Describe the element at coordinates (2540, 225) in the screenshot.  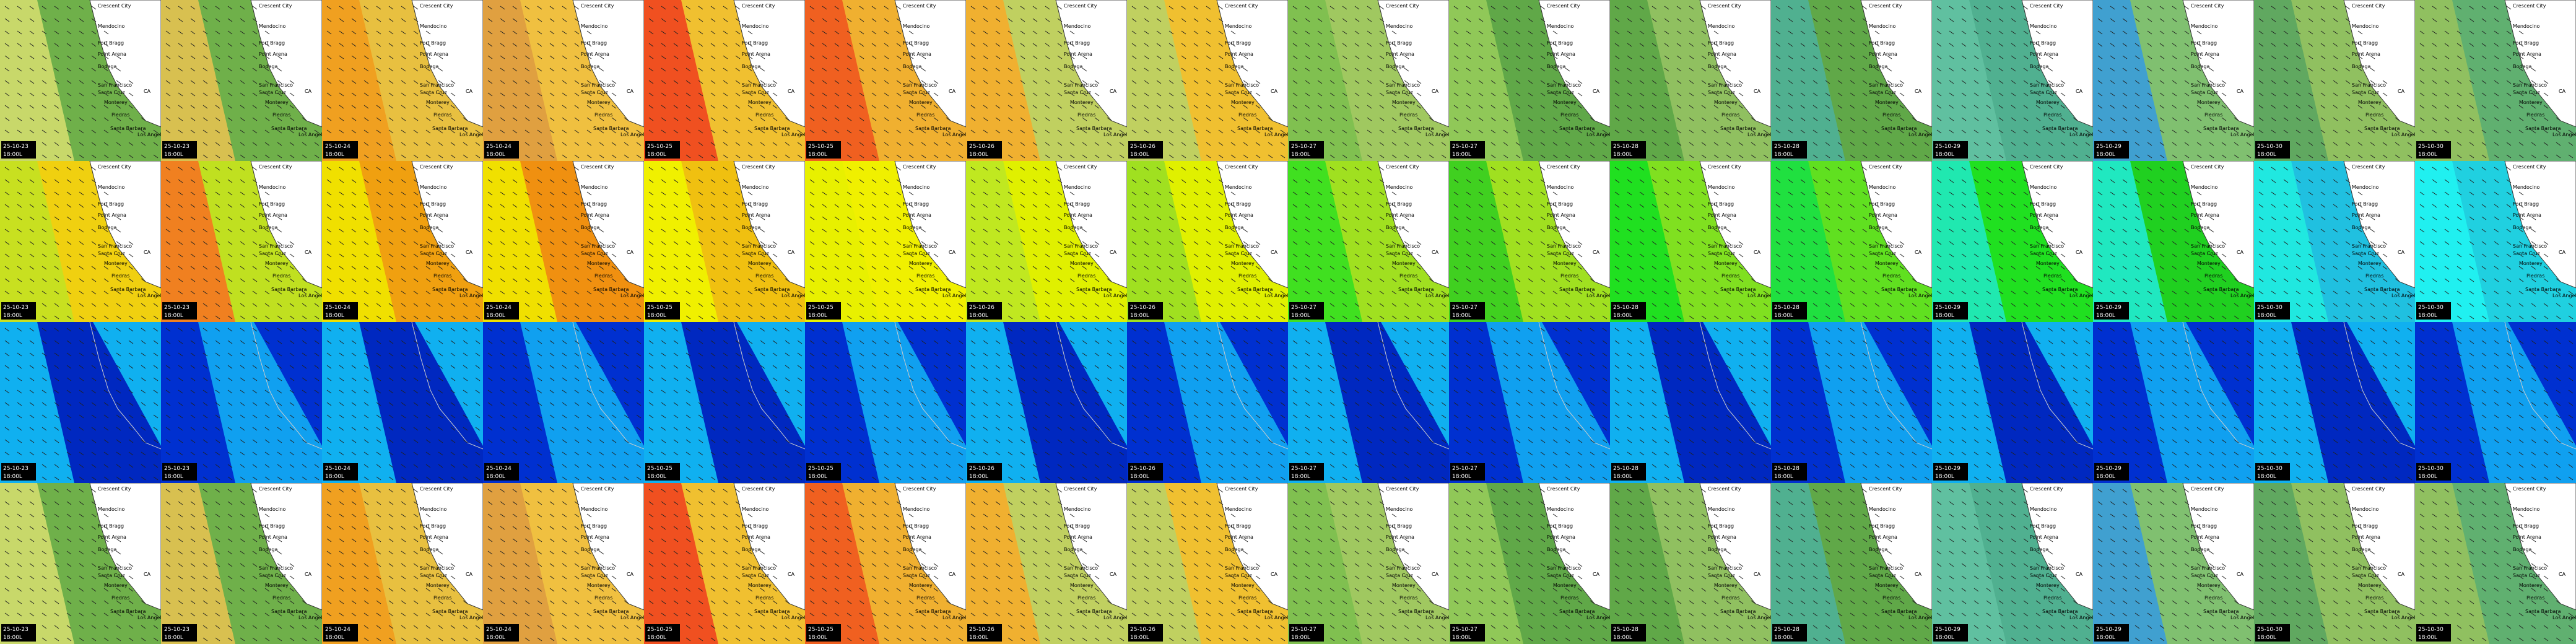
I see `land` at that location.